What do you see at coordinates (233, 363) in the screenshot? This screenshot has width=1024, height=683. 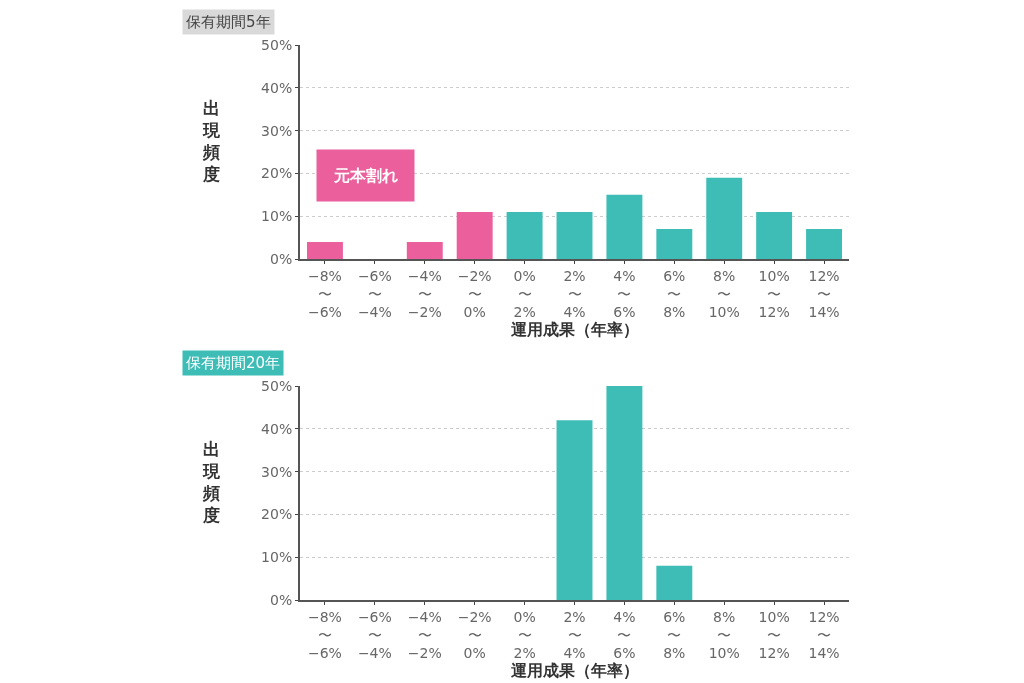 I see `chart-title: 保有期間20年` at bounding box center [233, 363].